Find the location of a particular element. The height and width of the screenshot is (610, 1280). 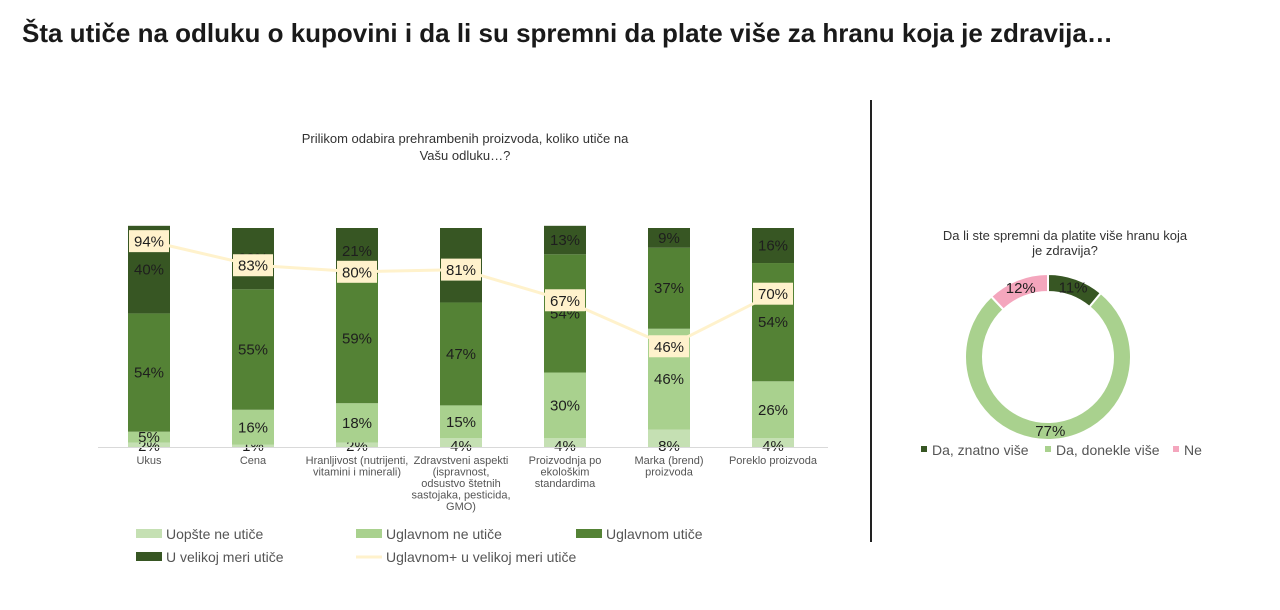

category-label: Hranljivost (nutrijenti, is located at coordinates (357, 461).